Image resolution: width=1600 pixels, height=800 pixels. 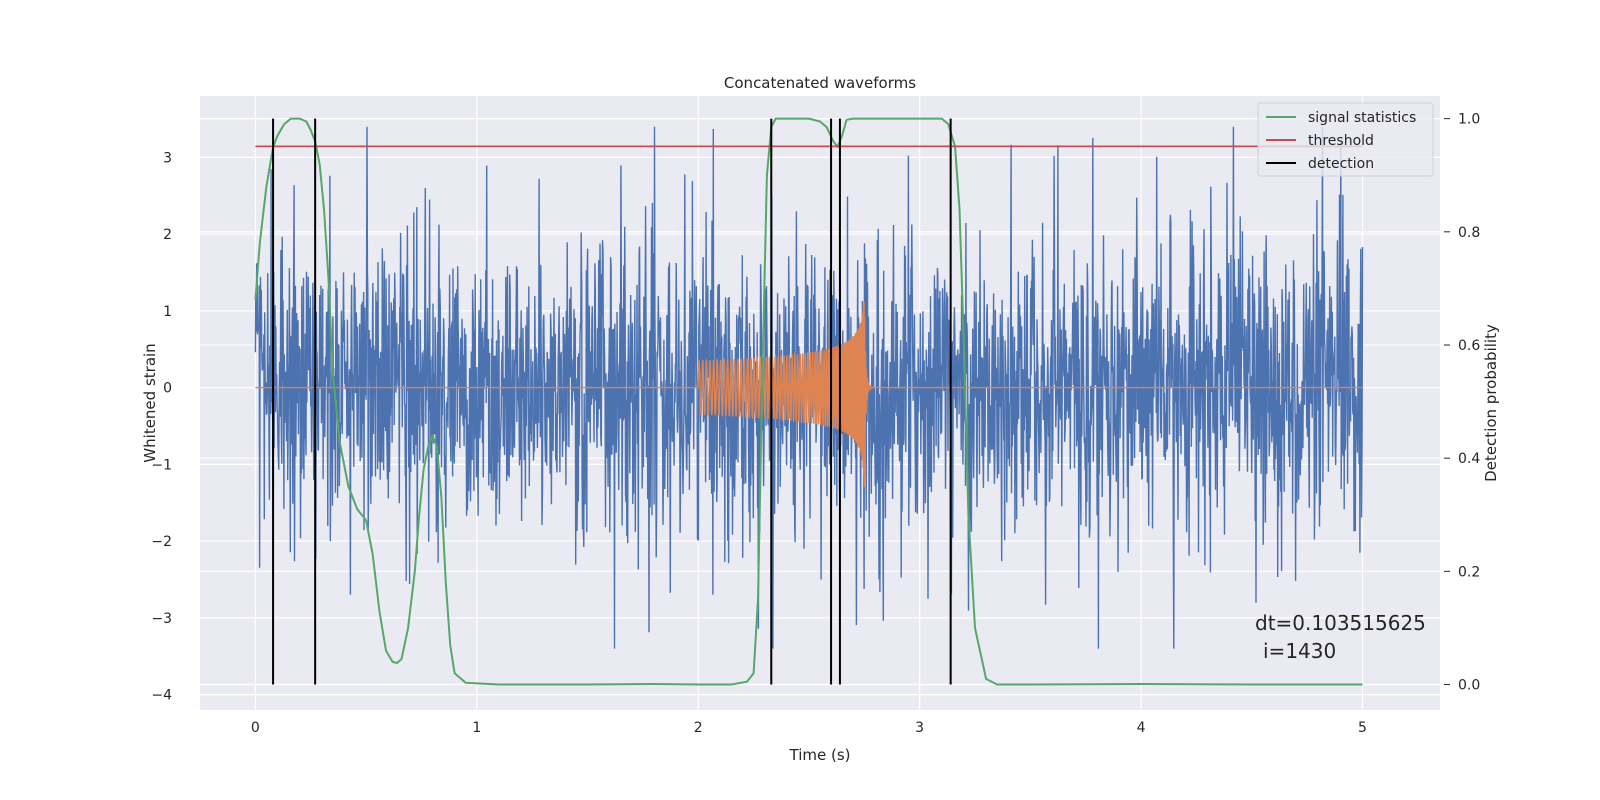 What do you see at coordinates (1340, 623) in the screenshot?
I see `annotation-dt: dt=0.103515625` at bounding box center [1340, 623].